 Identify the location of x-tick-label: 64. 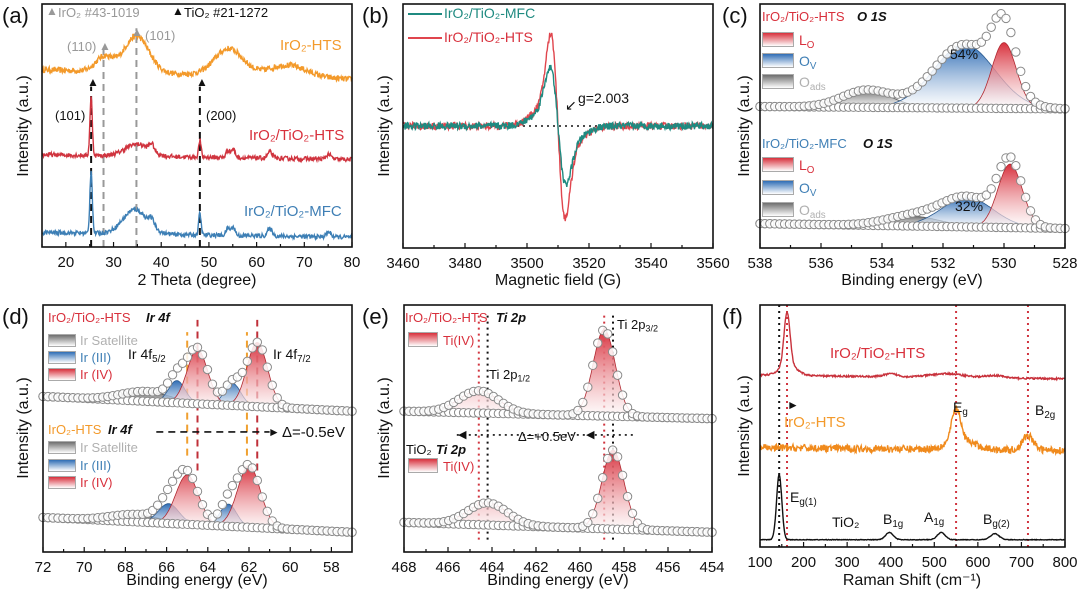
(207, 567).